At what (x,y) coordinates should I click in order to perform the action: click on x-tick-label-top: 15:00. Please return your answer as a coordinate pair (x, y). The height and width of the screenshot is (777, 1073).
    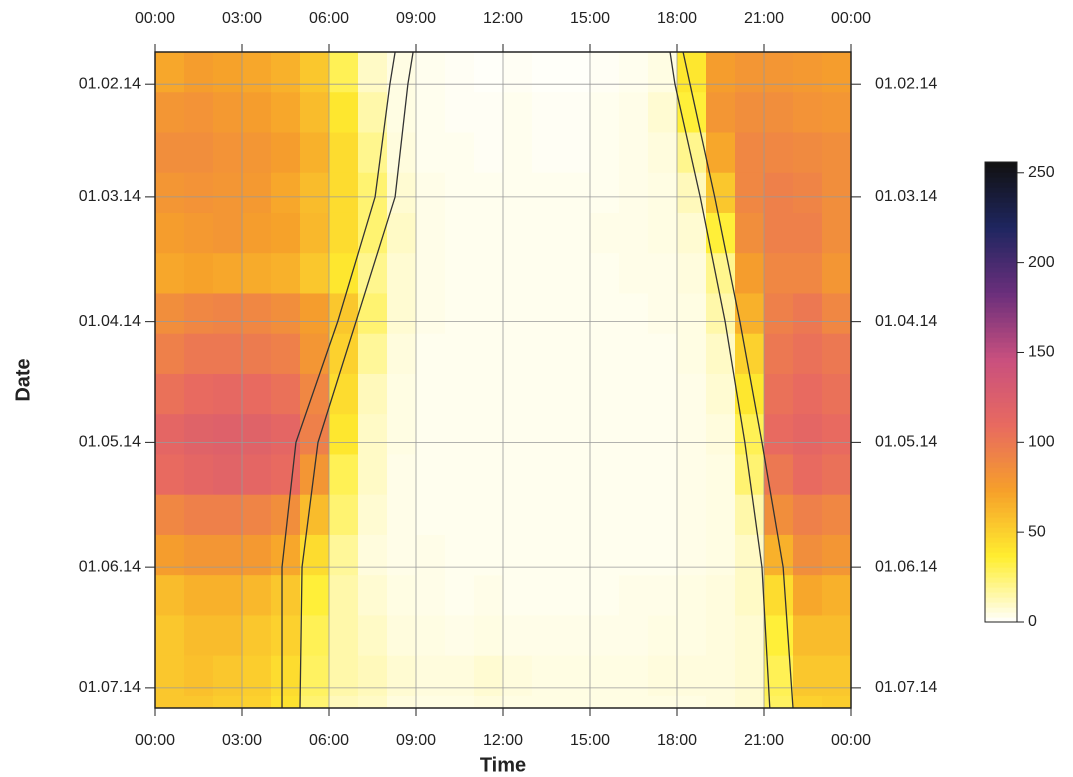
    Looking at the image, I should click on (590, 18).